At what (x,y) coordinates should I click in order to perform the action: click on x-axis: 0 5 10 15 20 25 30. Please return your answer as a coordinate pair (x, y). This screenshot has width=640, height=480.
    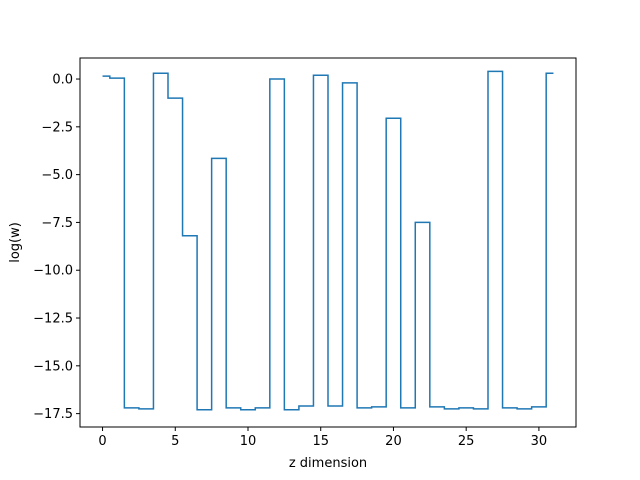
    Looking at the image, I should click on (322, 438).